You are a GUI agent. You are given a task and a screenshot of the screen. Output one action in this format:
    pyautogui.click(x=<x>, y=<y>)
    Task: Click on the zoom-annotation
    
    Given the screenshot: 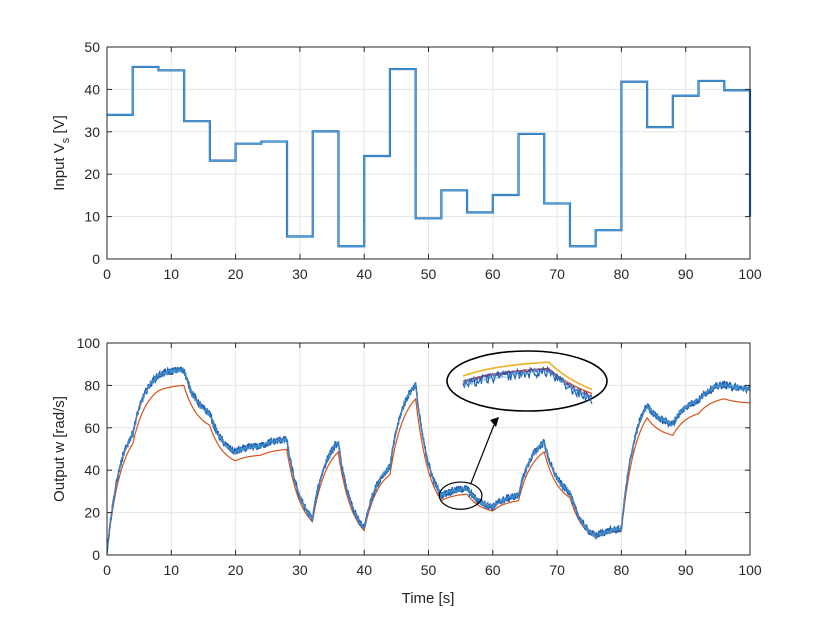 What is the action you would take?
    pyautogui.click(x=523, y=430)
    